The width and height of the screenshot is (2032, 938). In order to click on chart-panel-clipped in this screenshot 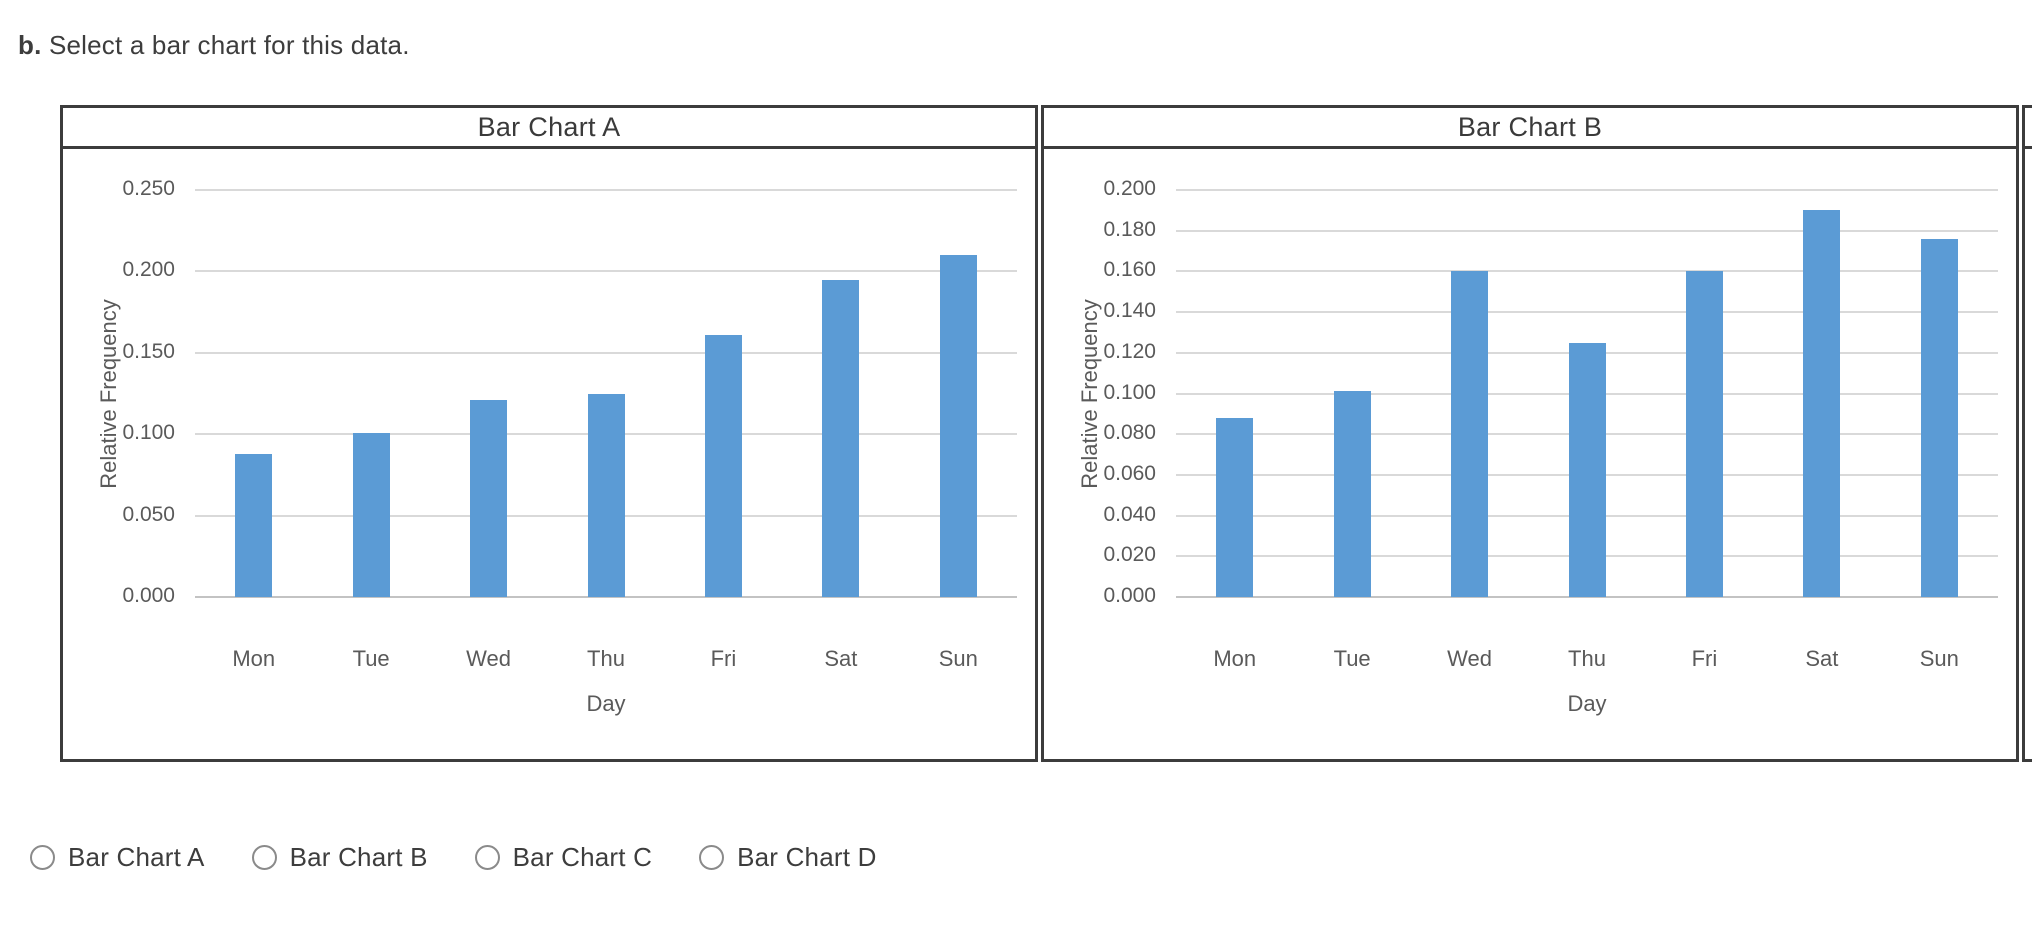, I will do `click(2027, 433)`.